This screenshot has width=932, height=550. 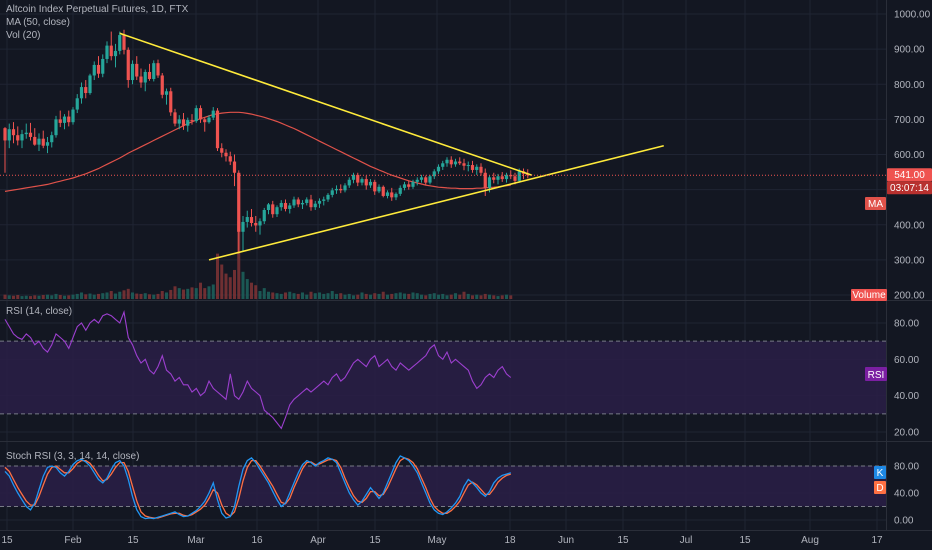 What do you see at coordinates (510, 540) in the screenshot?
I see `time-tick-label: 18` at bounding box center [510, 540].